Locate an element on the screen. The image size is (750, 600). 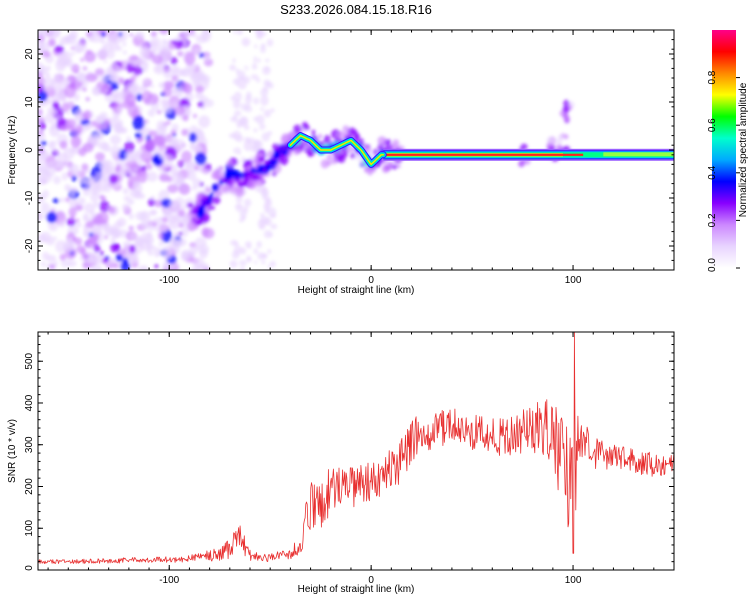
tone-band-layer is located at coordinates (483, 154).